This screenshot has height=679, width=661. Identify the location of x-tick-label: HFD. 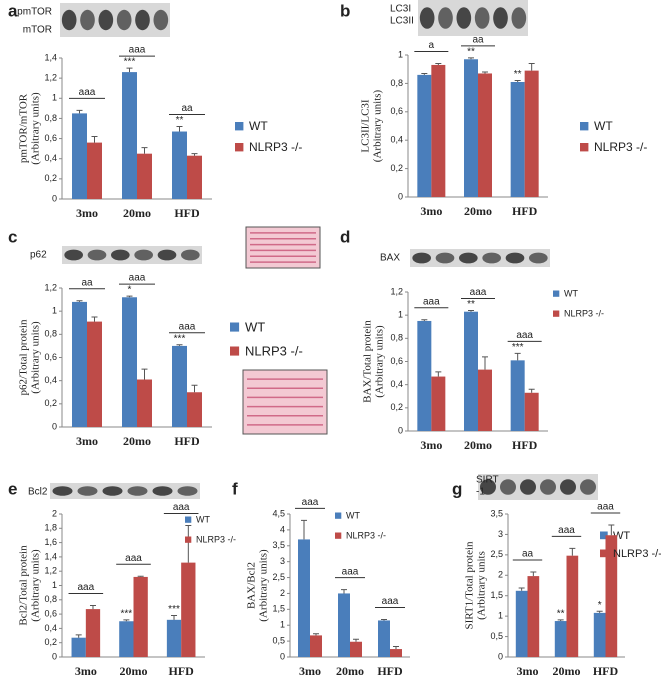
(606, 671).